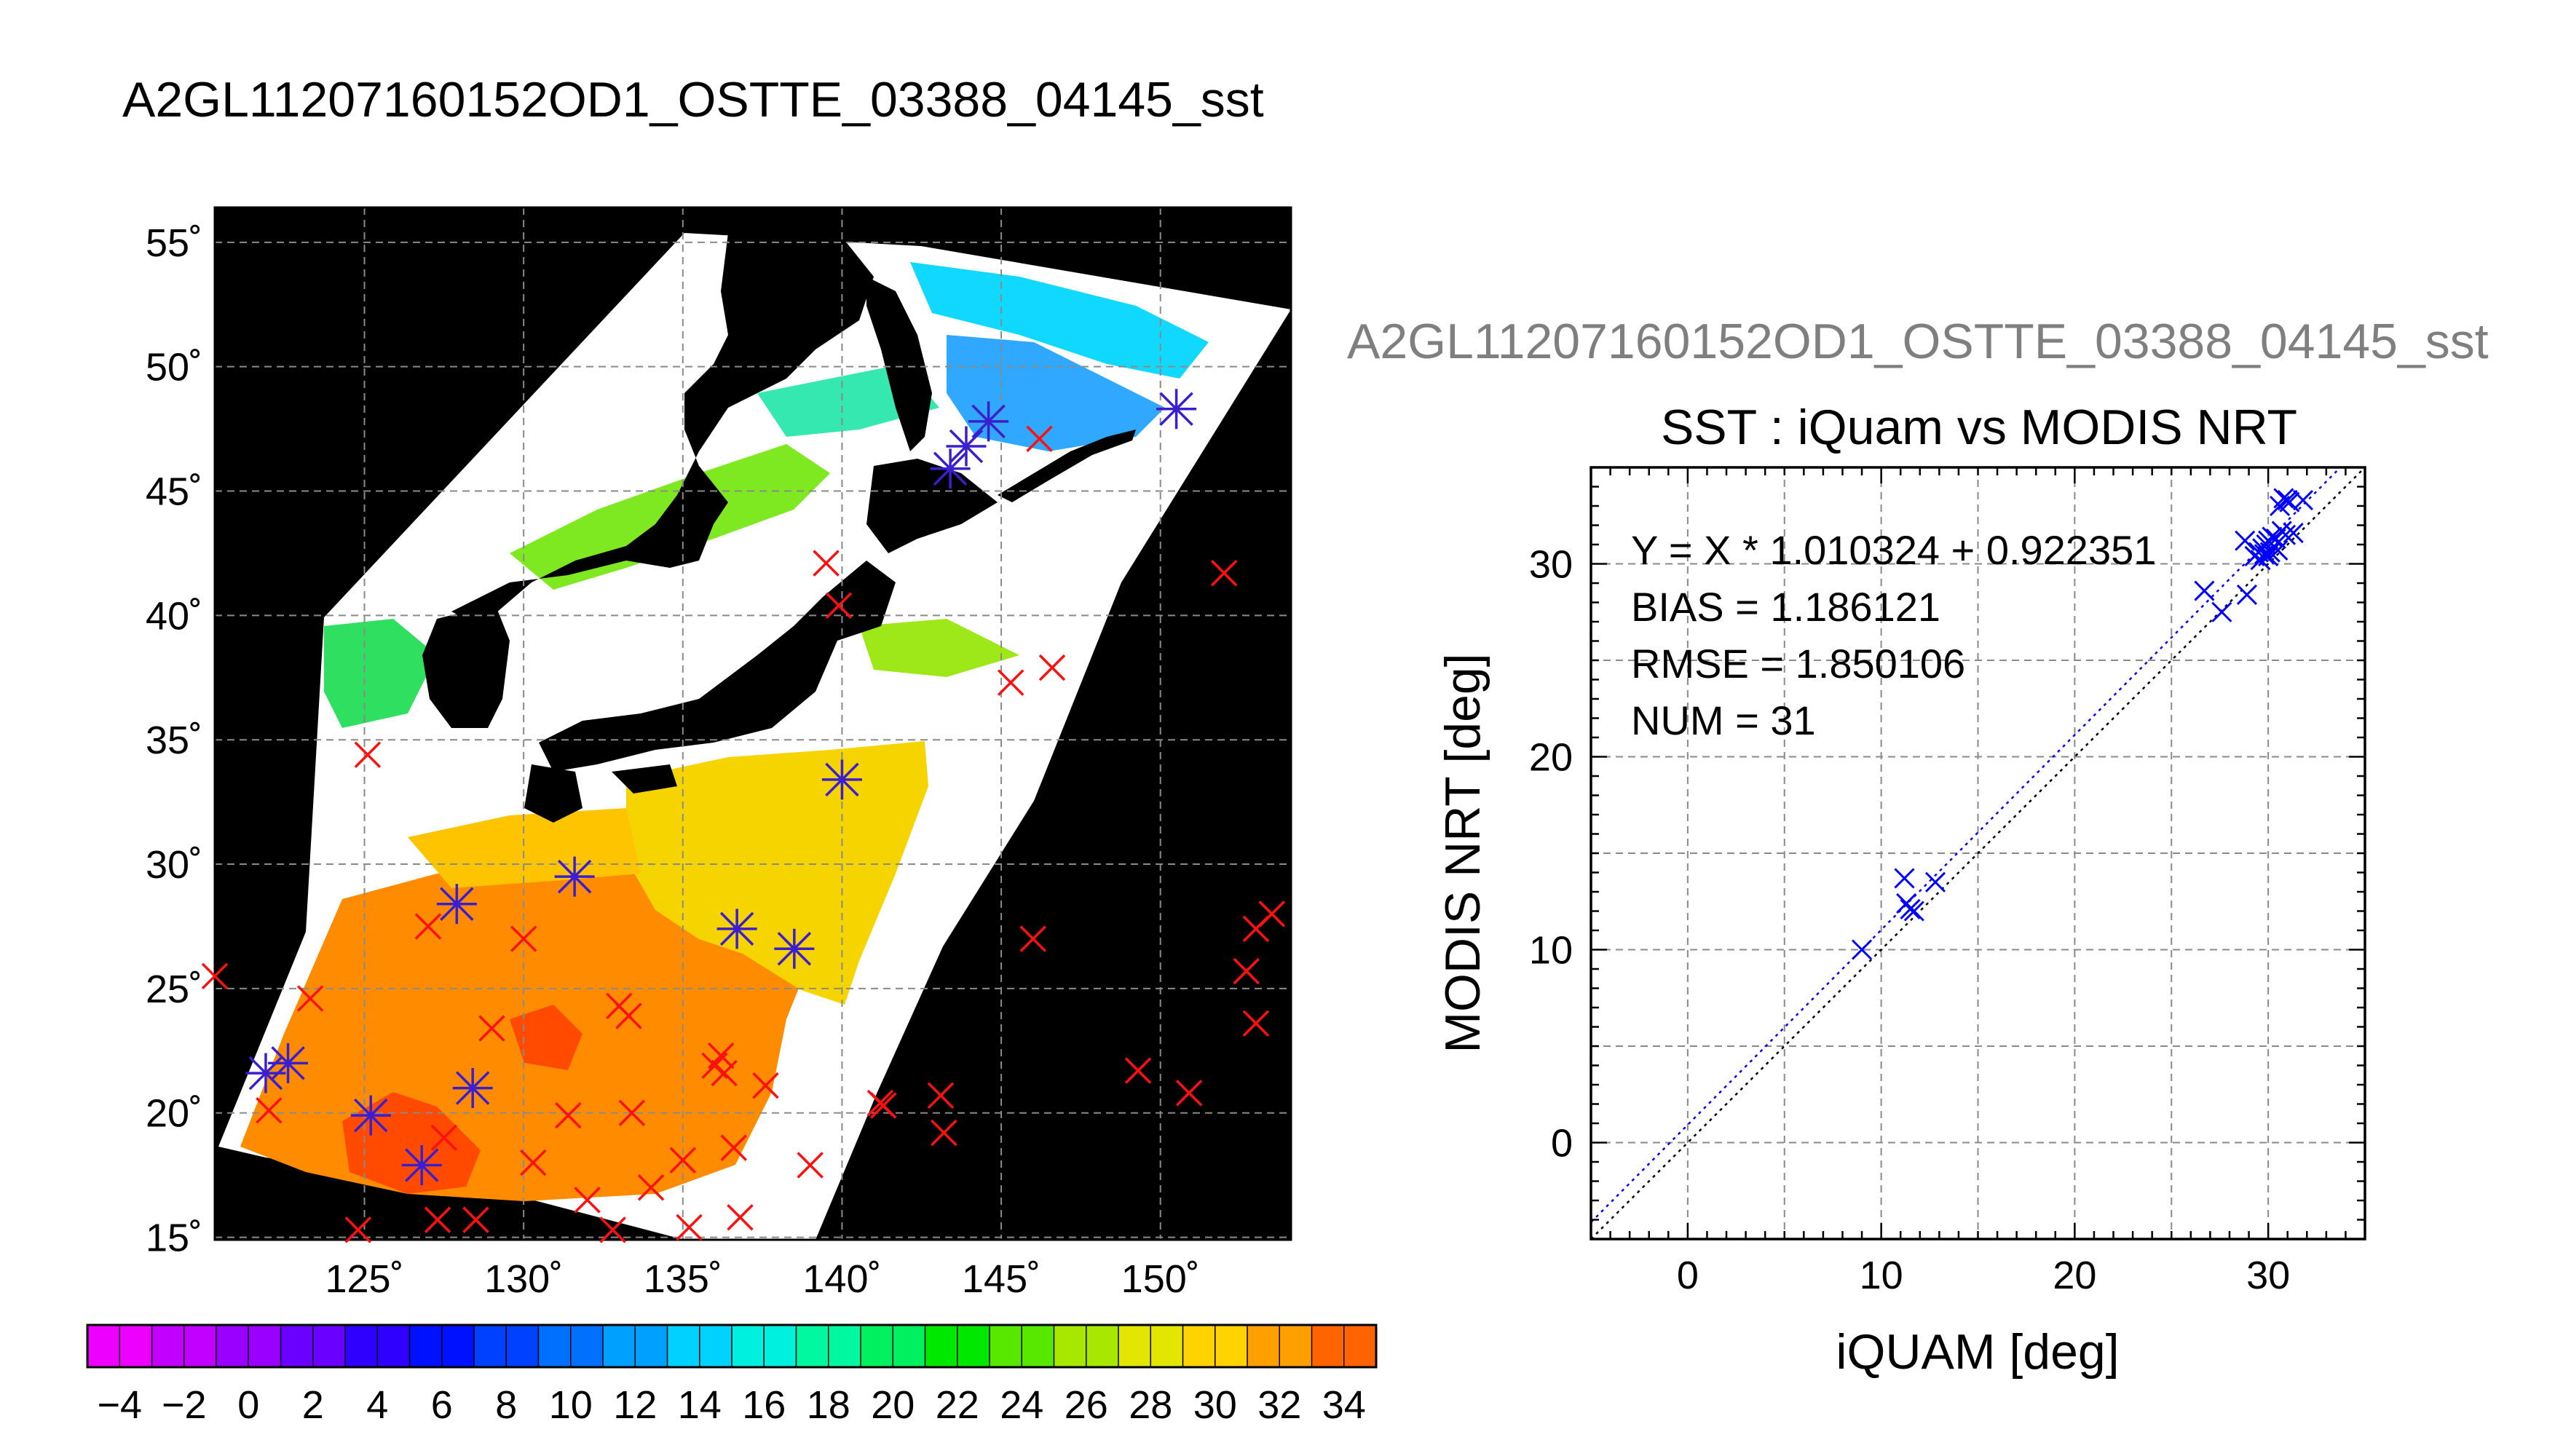 This screenshot has height=1456, width=2555. I want to click on colorbar-tick-label: 20, so click(893, 1405).